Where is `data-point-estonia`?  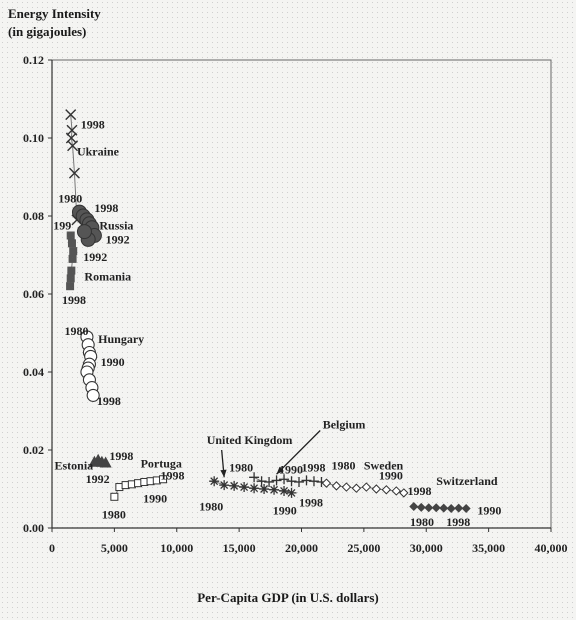
data-point-estonia is located at coordinates (105, 462).